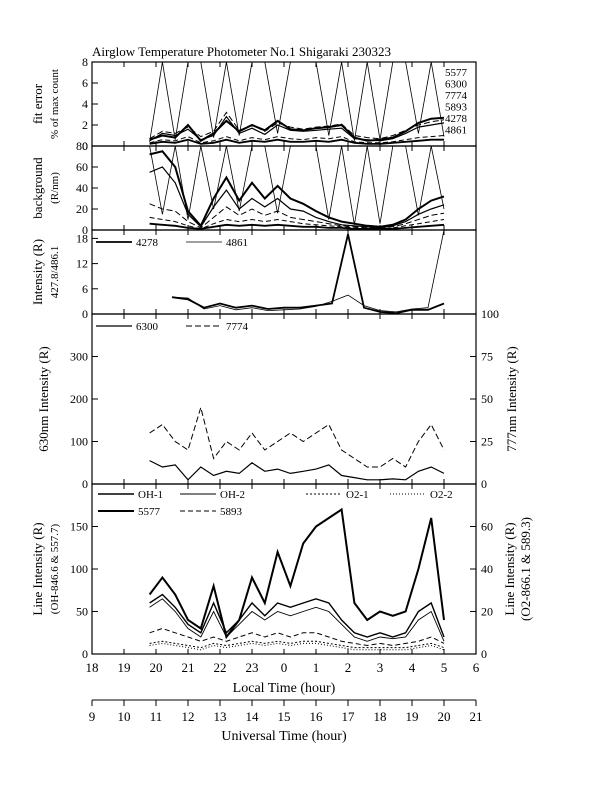 The height and width of the screenshot is (792, 612). Describe the element at coordinates (487, 527) in the screenshot. I see `y2-tick-label: 60` at that location.